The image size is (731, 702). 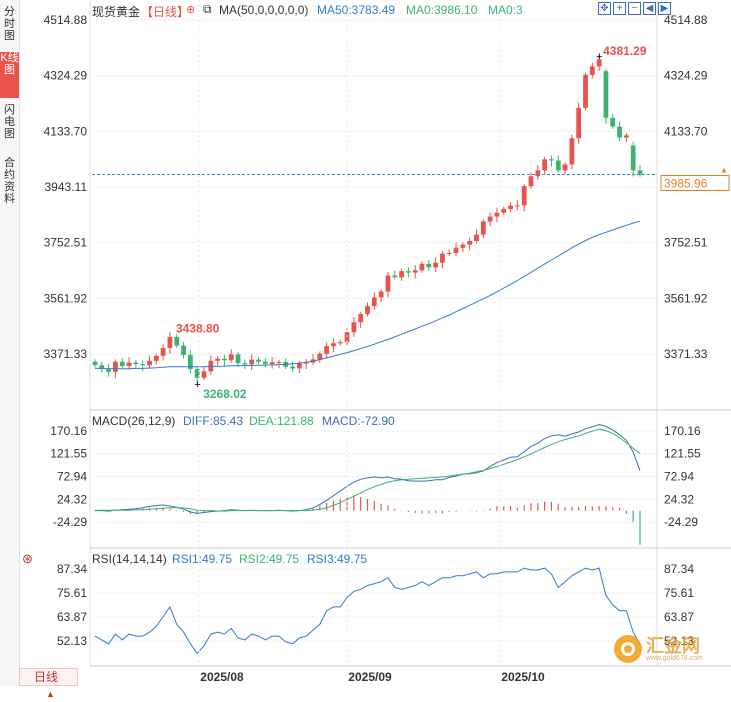 I want to click on rsi1-label: RSI1:49.75, so click(x=202, y=559).